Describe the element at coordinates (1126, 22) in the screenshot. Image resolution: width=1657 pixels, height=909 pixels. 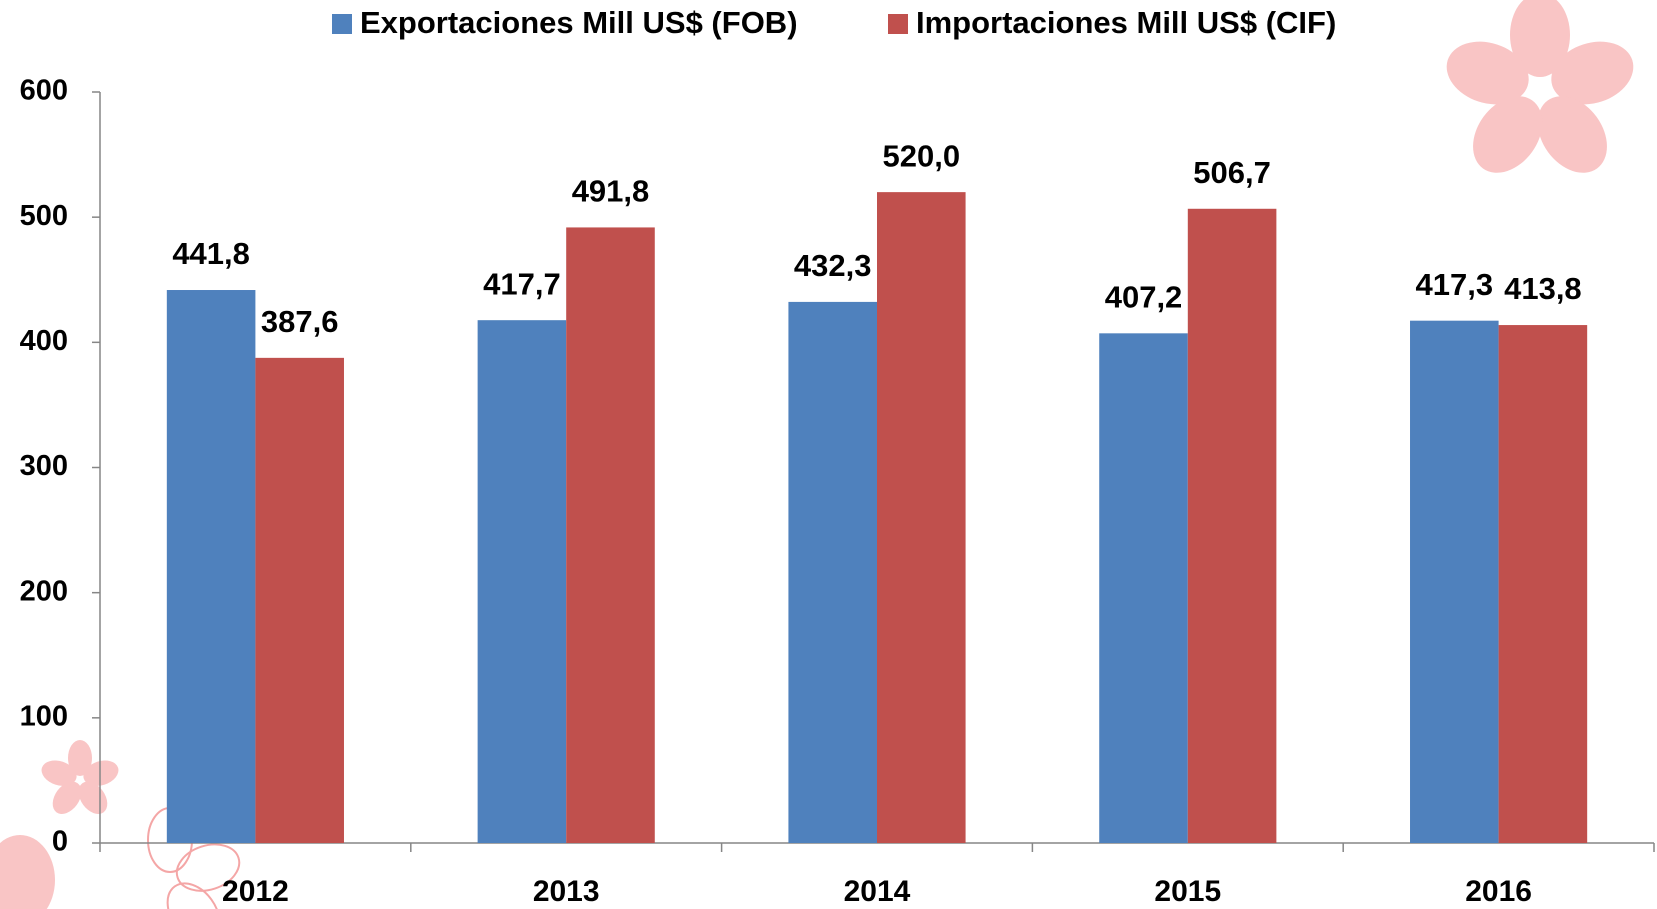
I see `legend-label: Importaciones Mill US$ (CIF)` at that location.